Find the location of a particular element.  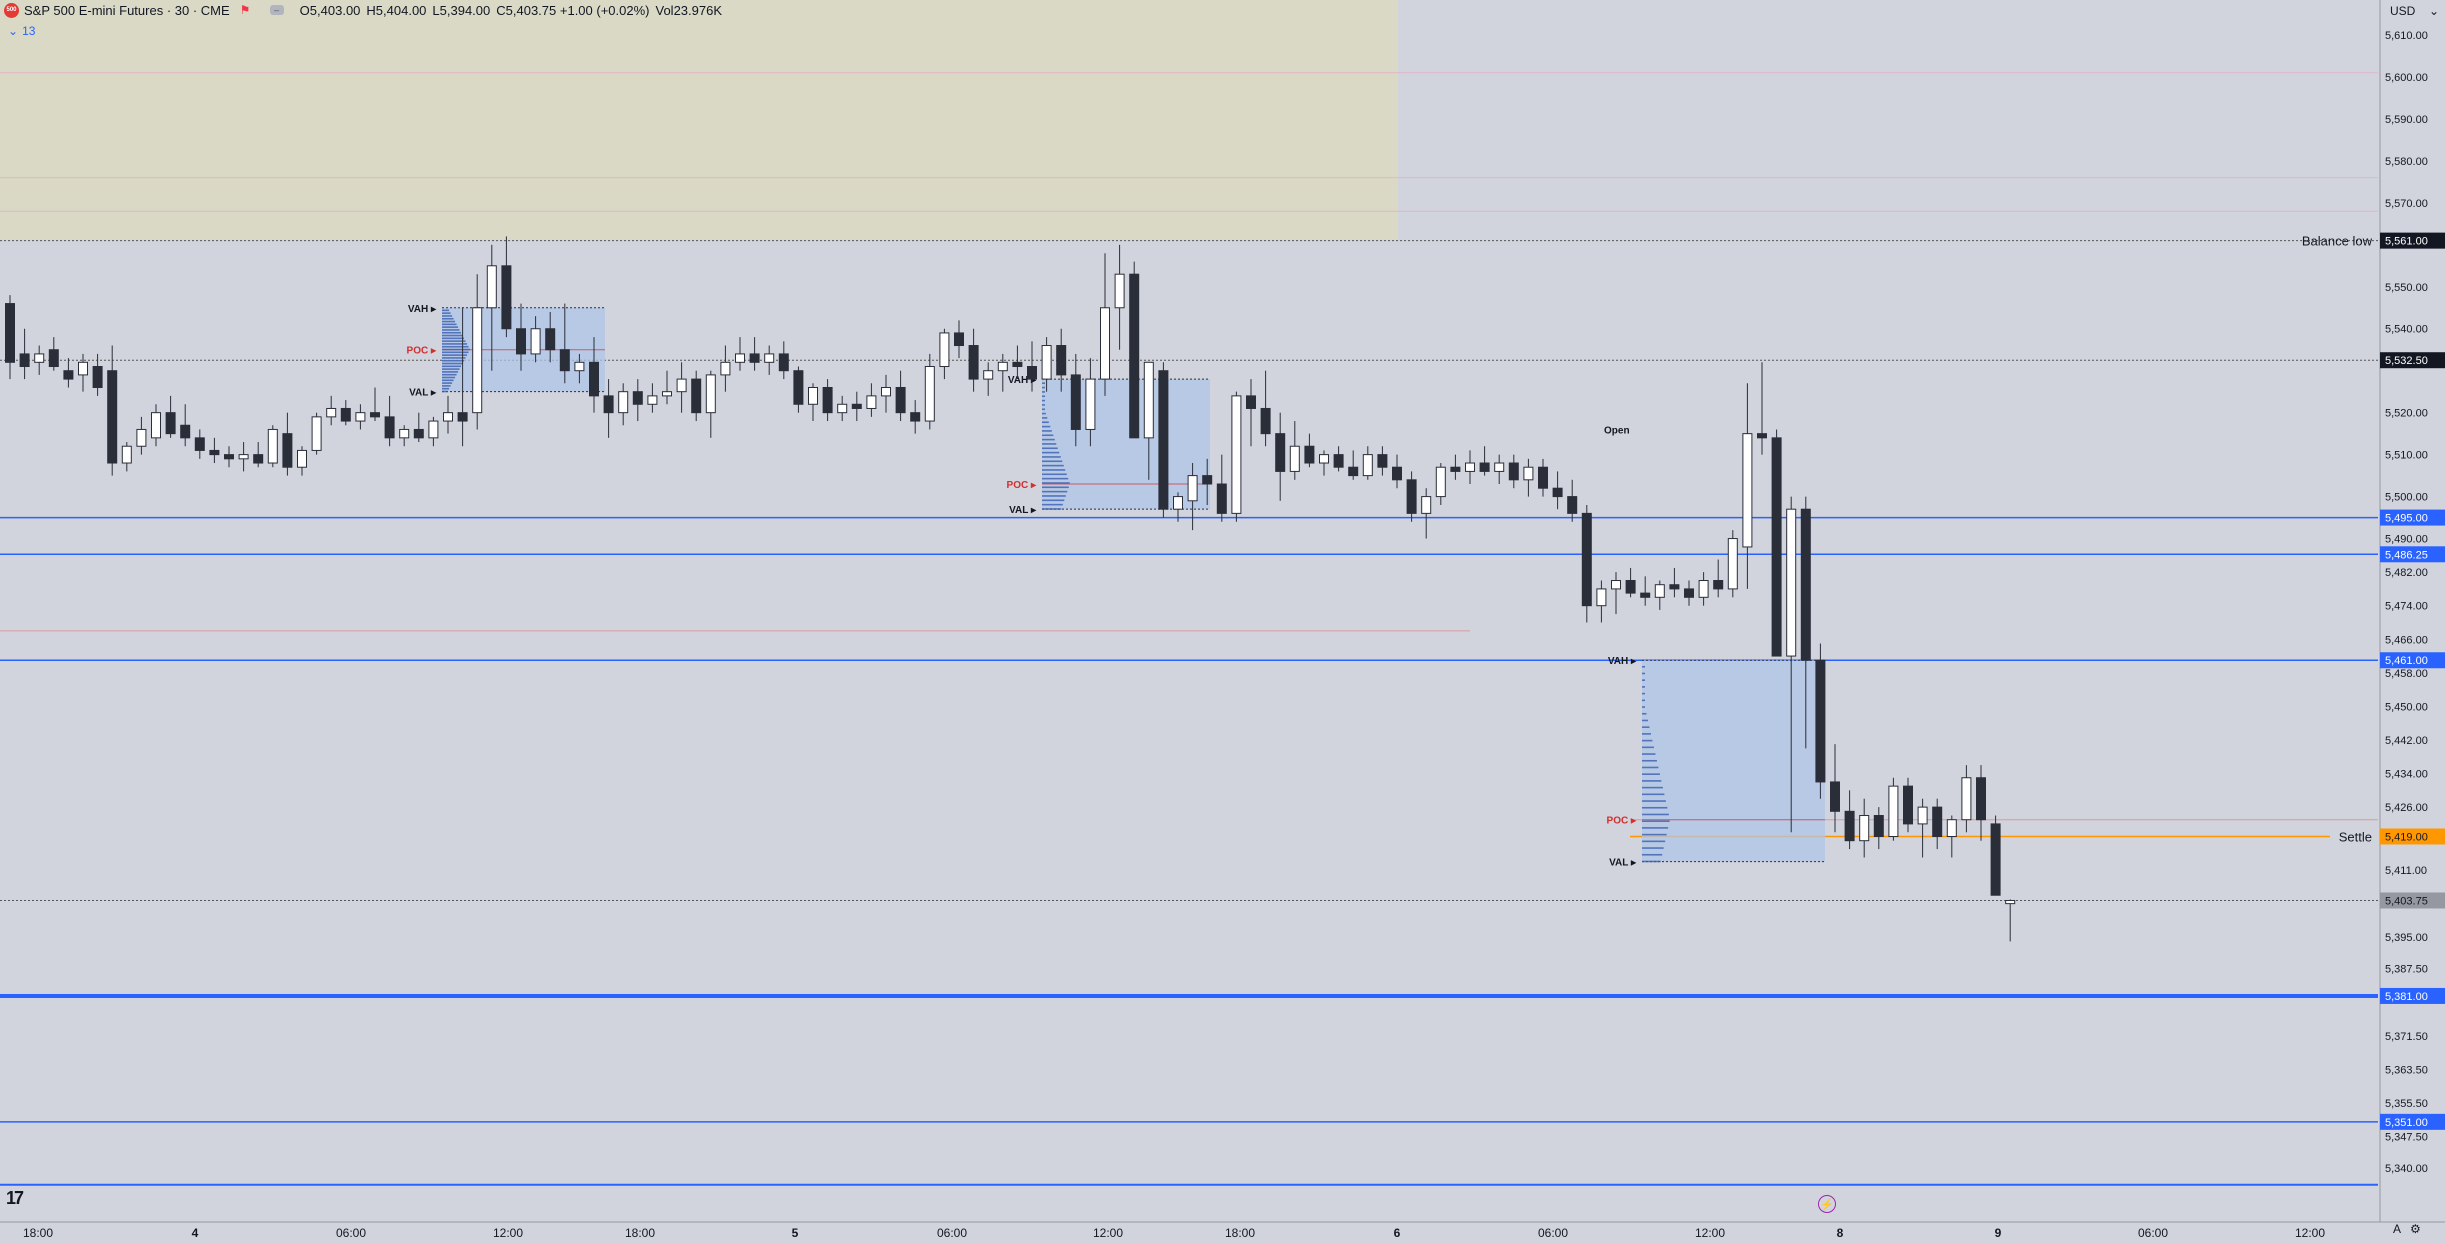

auto-scale-button: A is located at coordinates (2397, 1229).